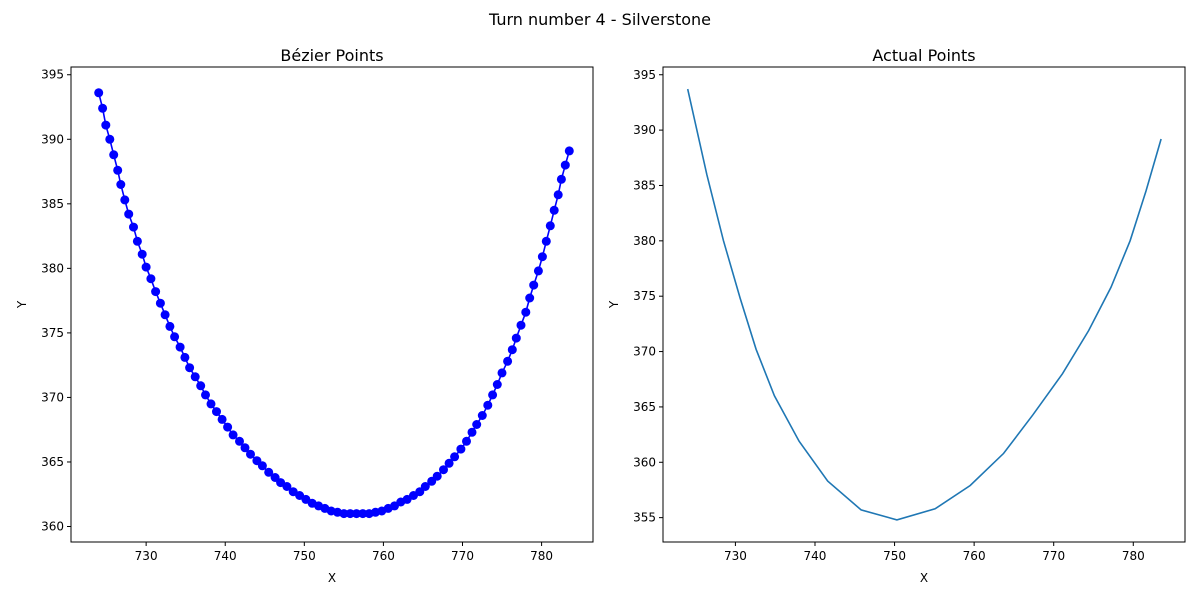 The image size is (1200, 600). I want to click on chart-2-y-axis-label: Y, so click(614, 304).